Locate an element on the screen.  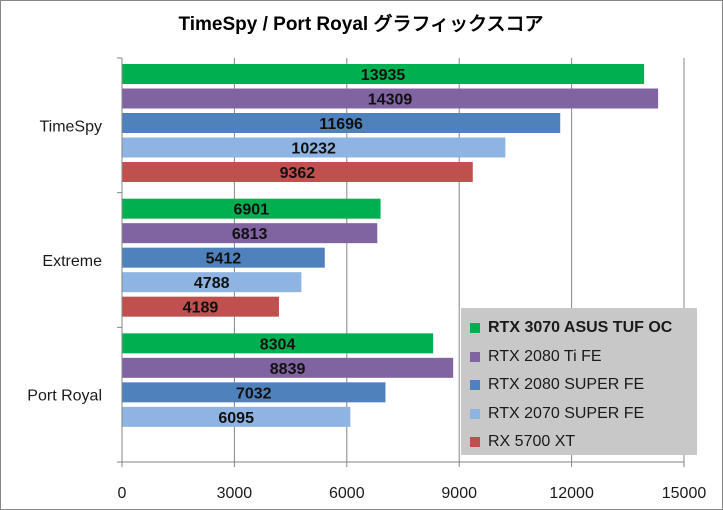
legend-item: RTX 2070 SUPER FE is located at coordinates (583, 414).